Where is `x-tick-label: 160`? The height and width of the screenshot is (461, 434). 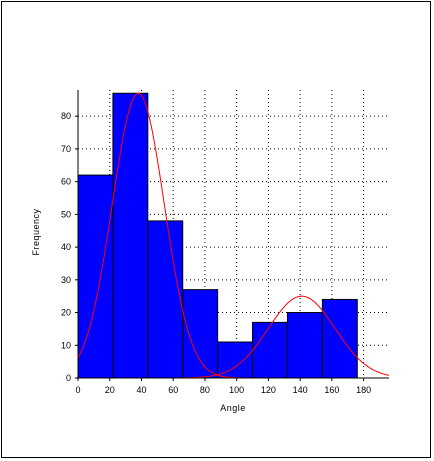
x-tick-label: 160 is located at coordinates (331, 390).